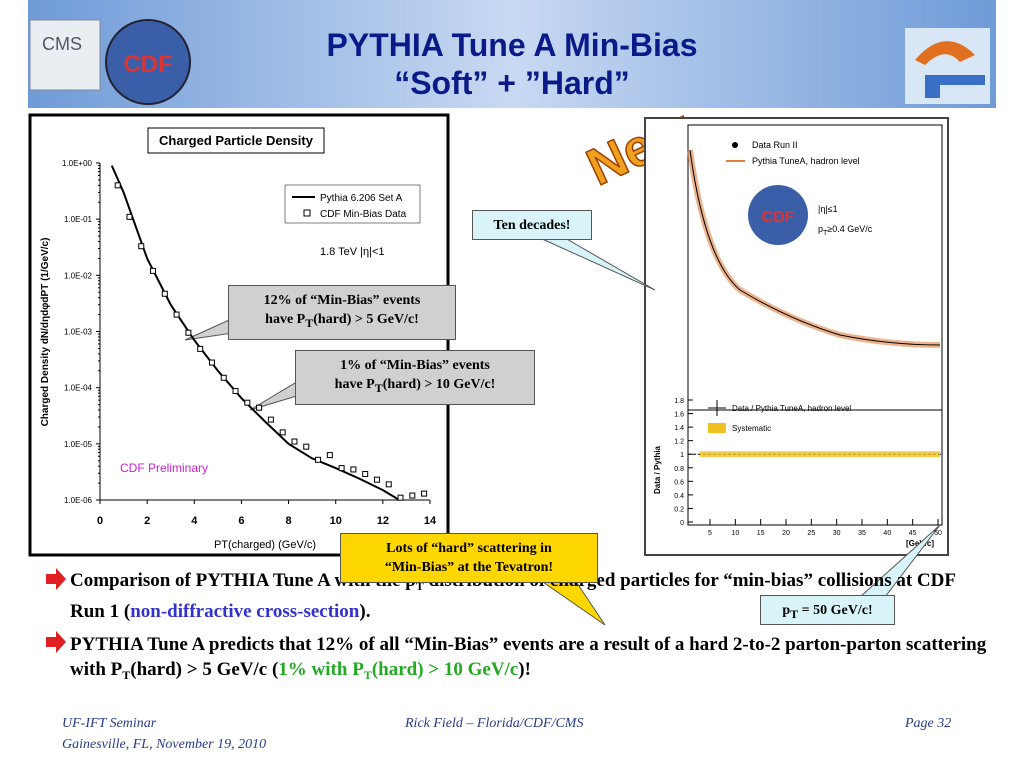 This screenshot has height=768, width=1024. Describe the element at coordinates (469, 548) in the screenshot. I see `callout-text: Lots of “hard” scattering in` at that location.